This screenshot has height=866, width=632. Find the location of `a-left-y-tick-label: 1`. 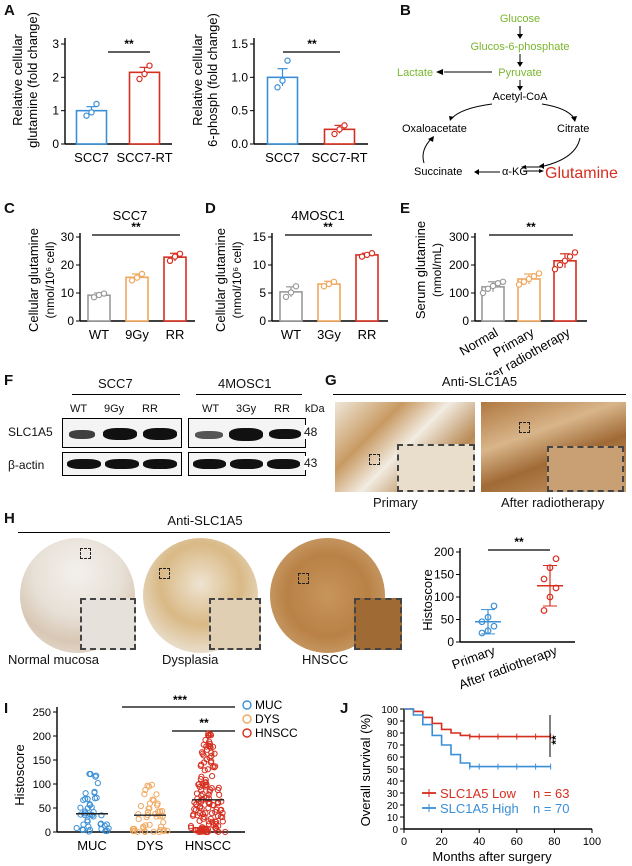

a-left-y-tick-label: 1 is located at coordinates (55, 111).